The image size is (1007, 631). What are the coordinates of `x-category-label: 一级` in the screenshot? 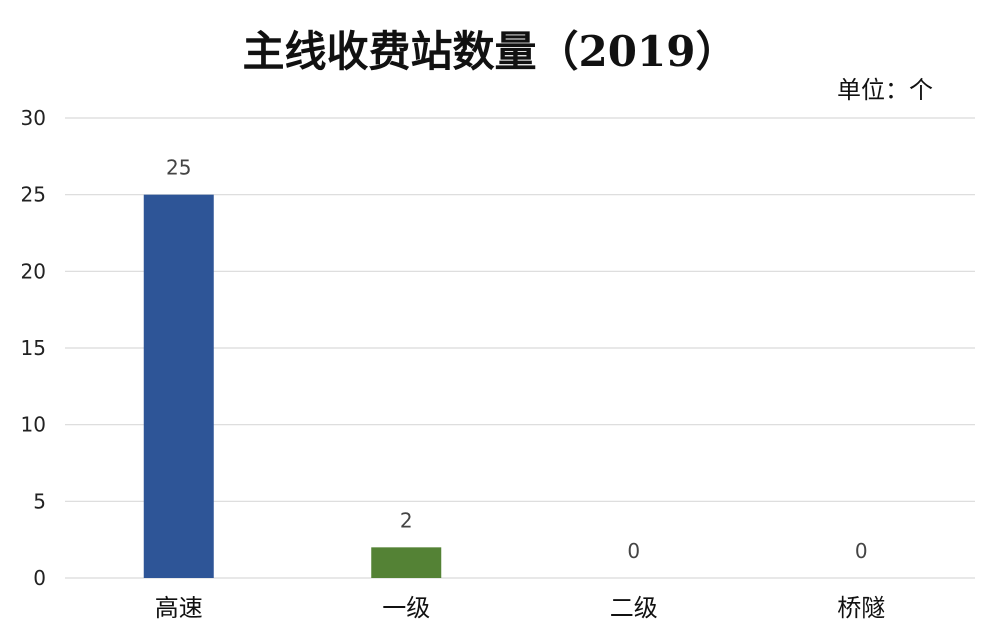 It's located at (406, 608).